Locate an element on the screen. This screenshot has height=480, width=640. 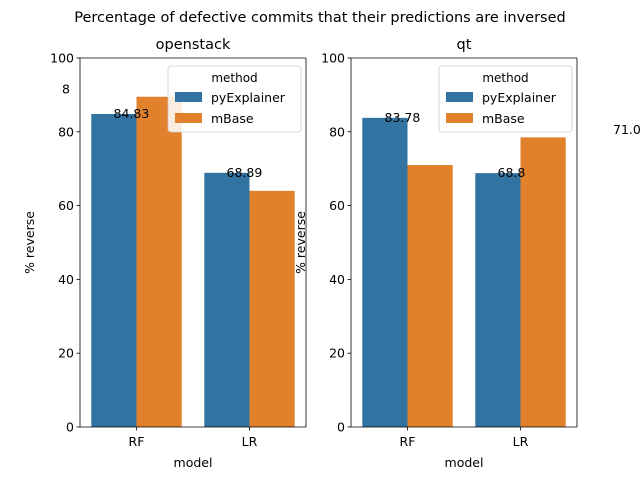
data-label: 68.8 is located at coordinates (512, 172).